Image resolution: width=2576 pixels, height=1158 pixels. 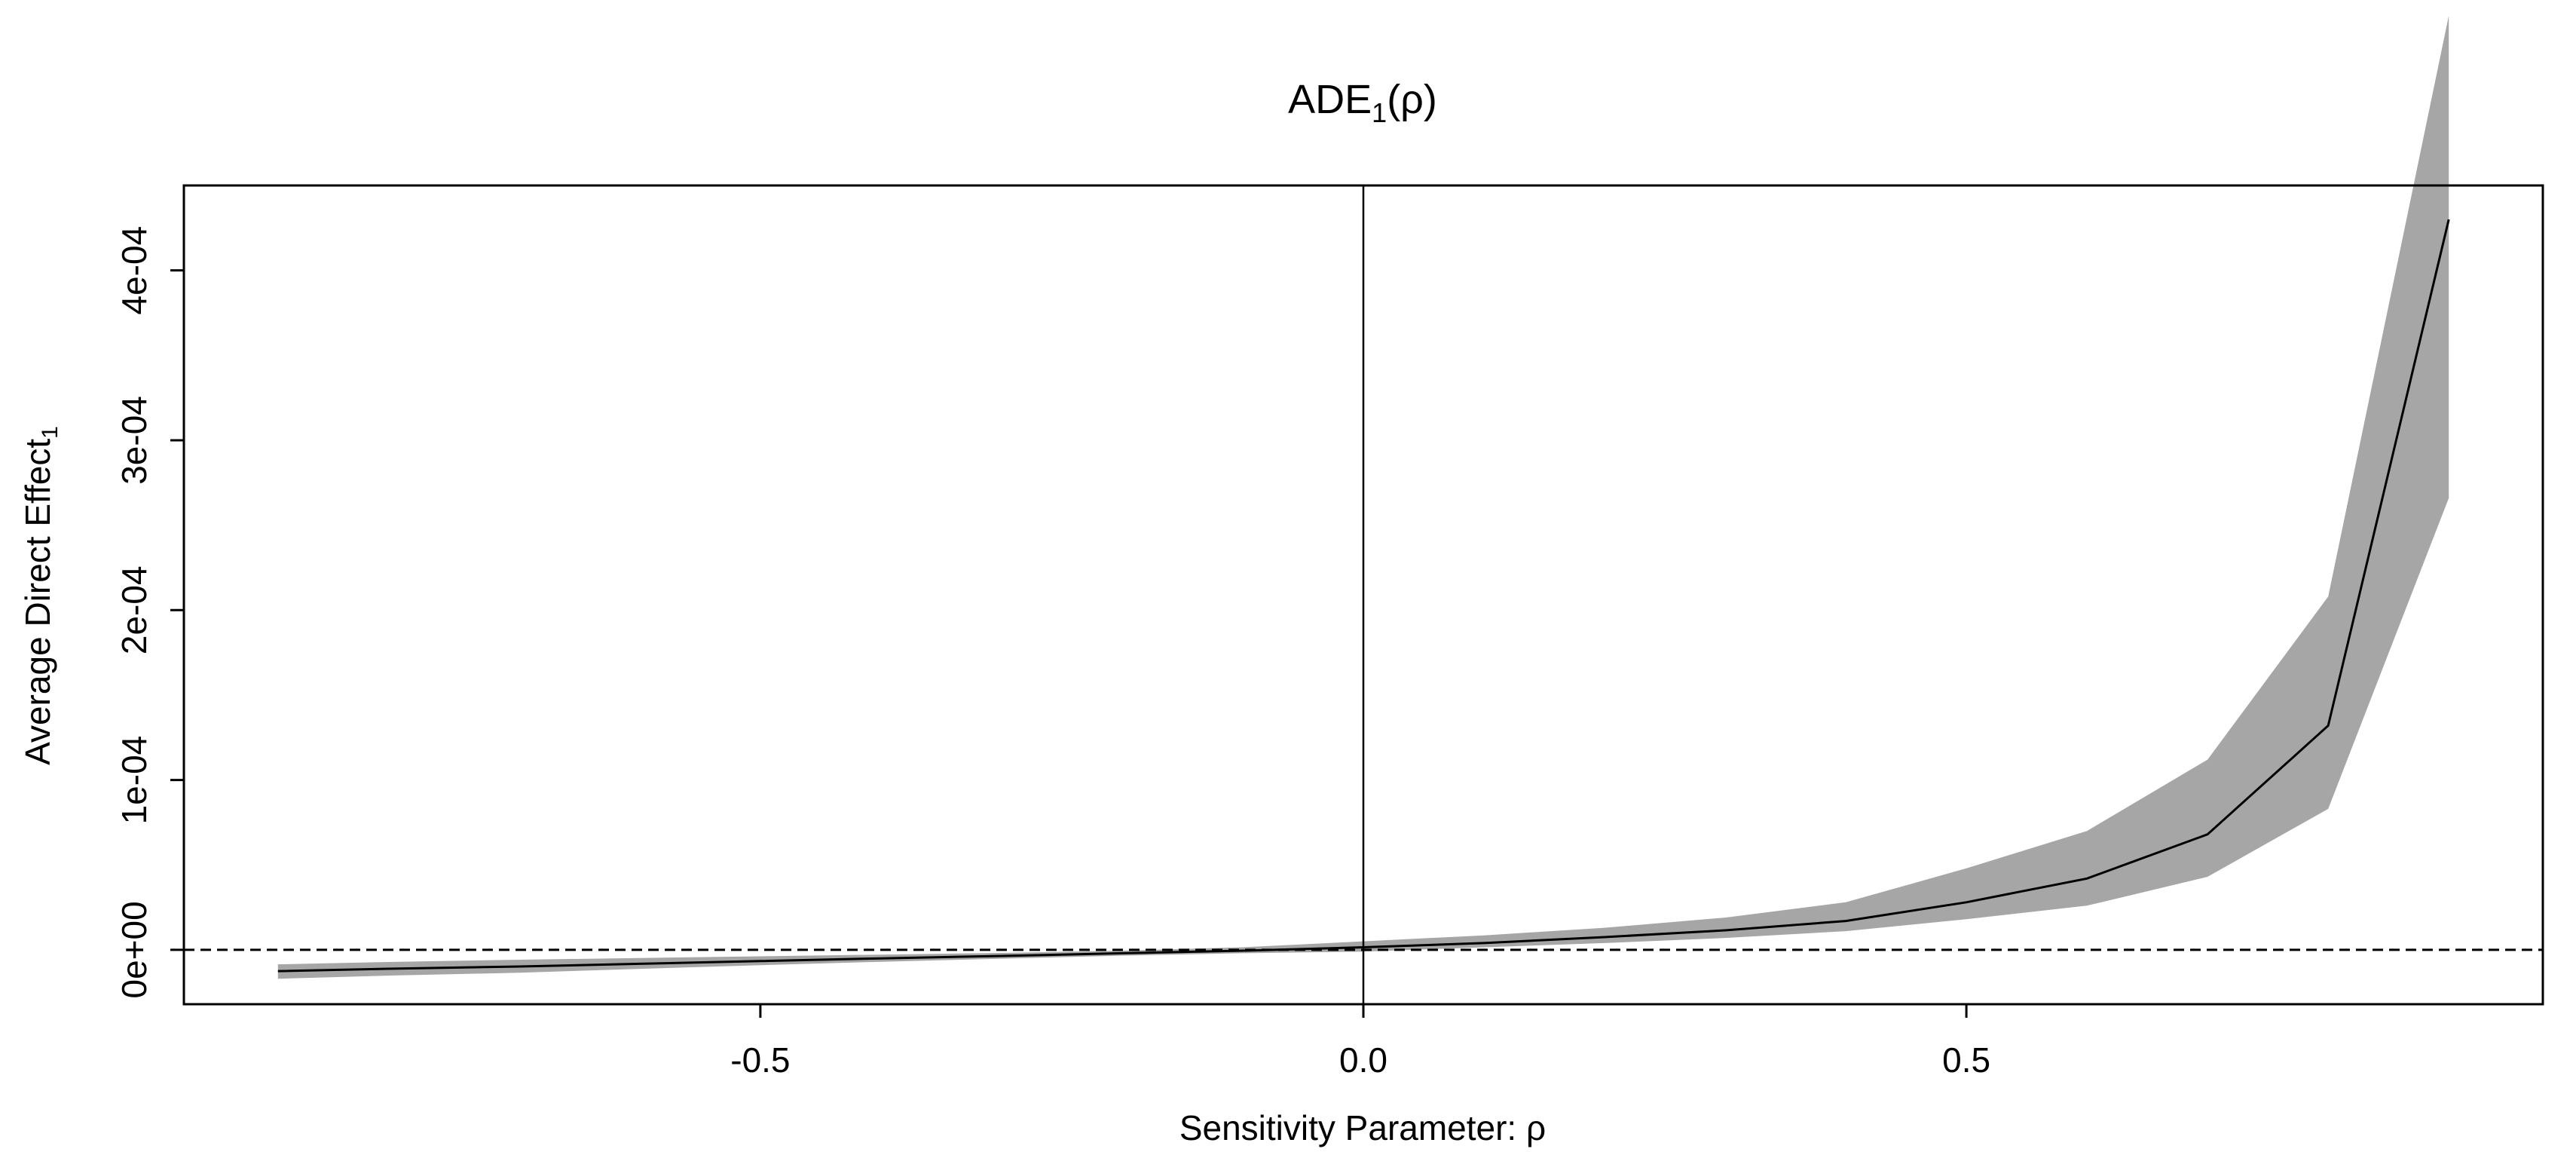 I want to click on chart-title: ADE1(ρ), so click(x=1362, y=102).